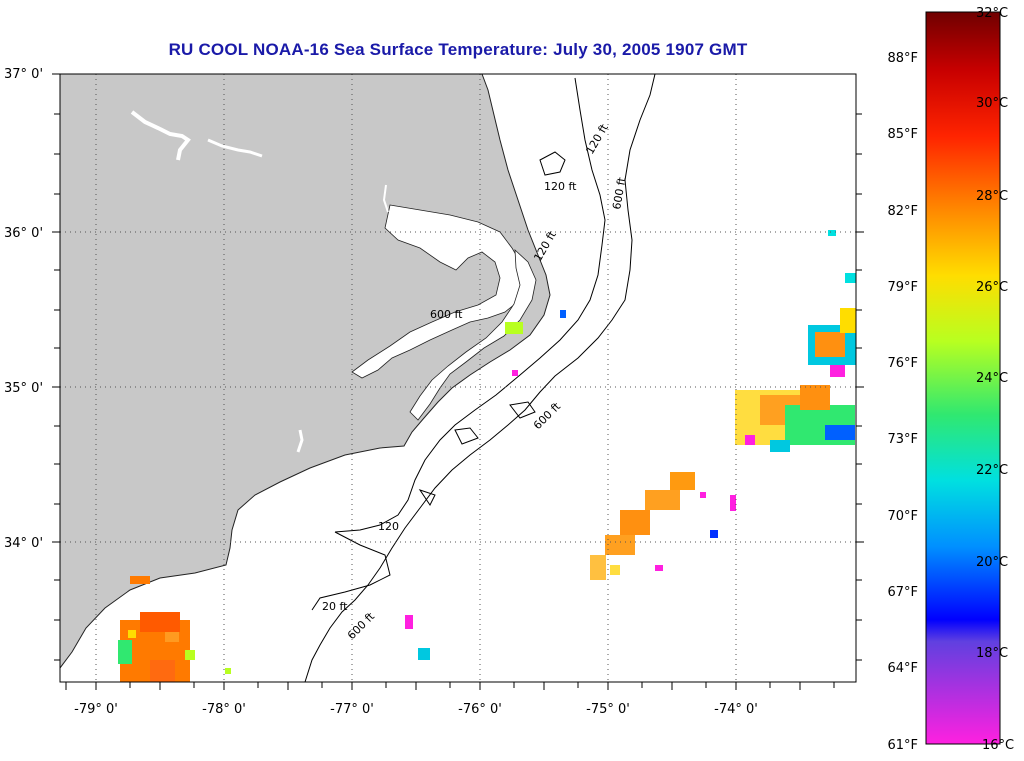 This screenshot has width=1024, height=761. What do you see at coordinates (902, 363) in the screenshot?
I see `cb-f-76: 76°F` at bounding box center [902, 363].